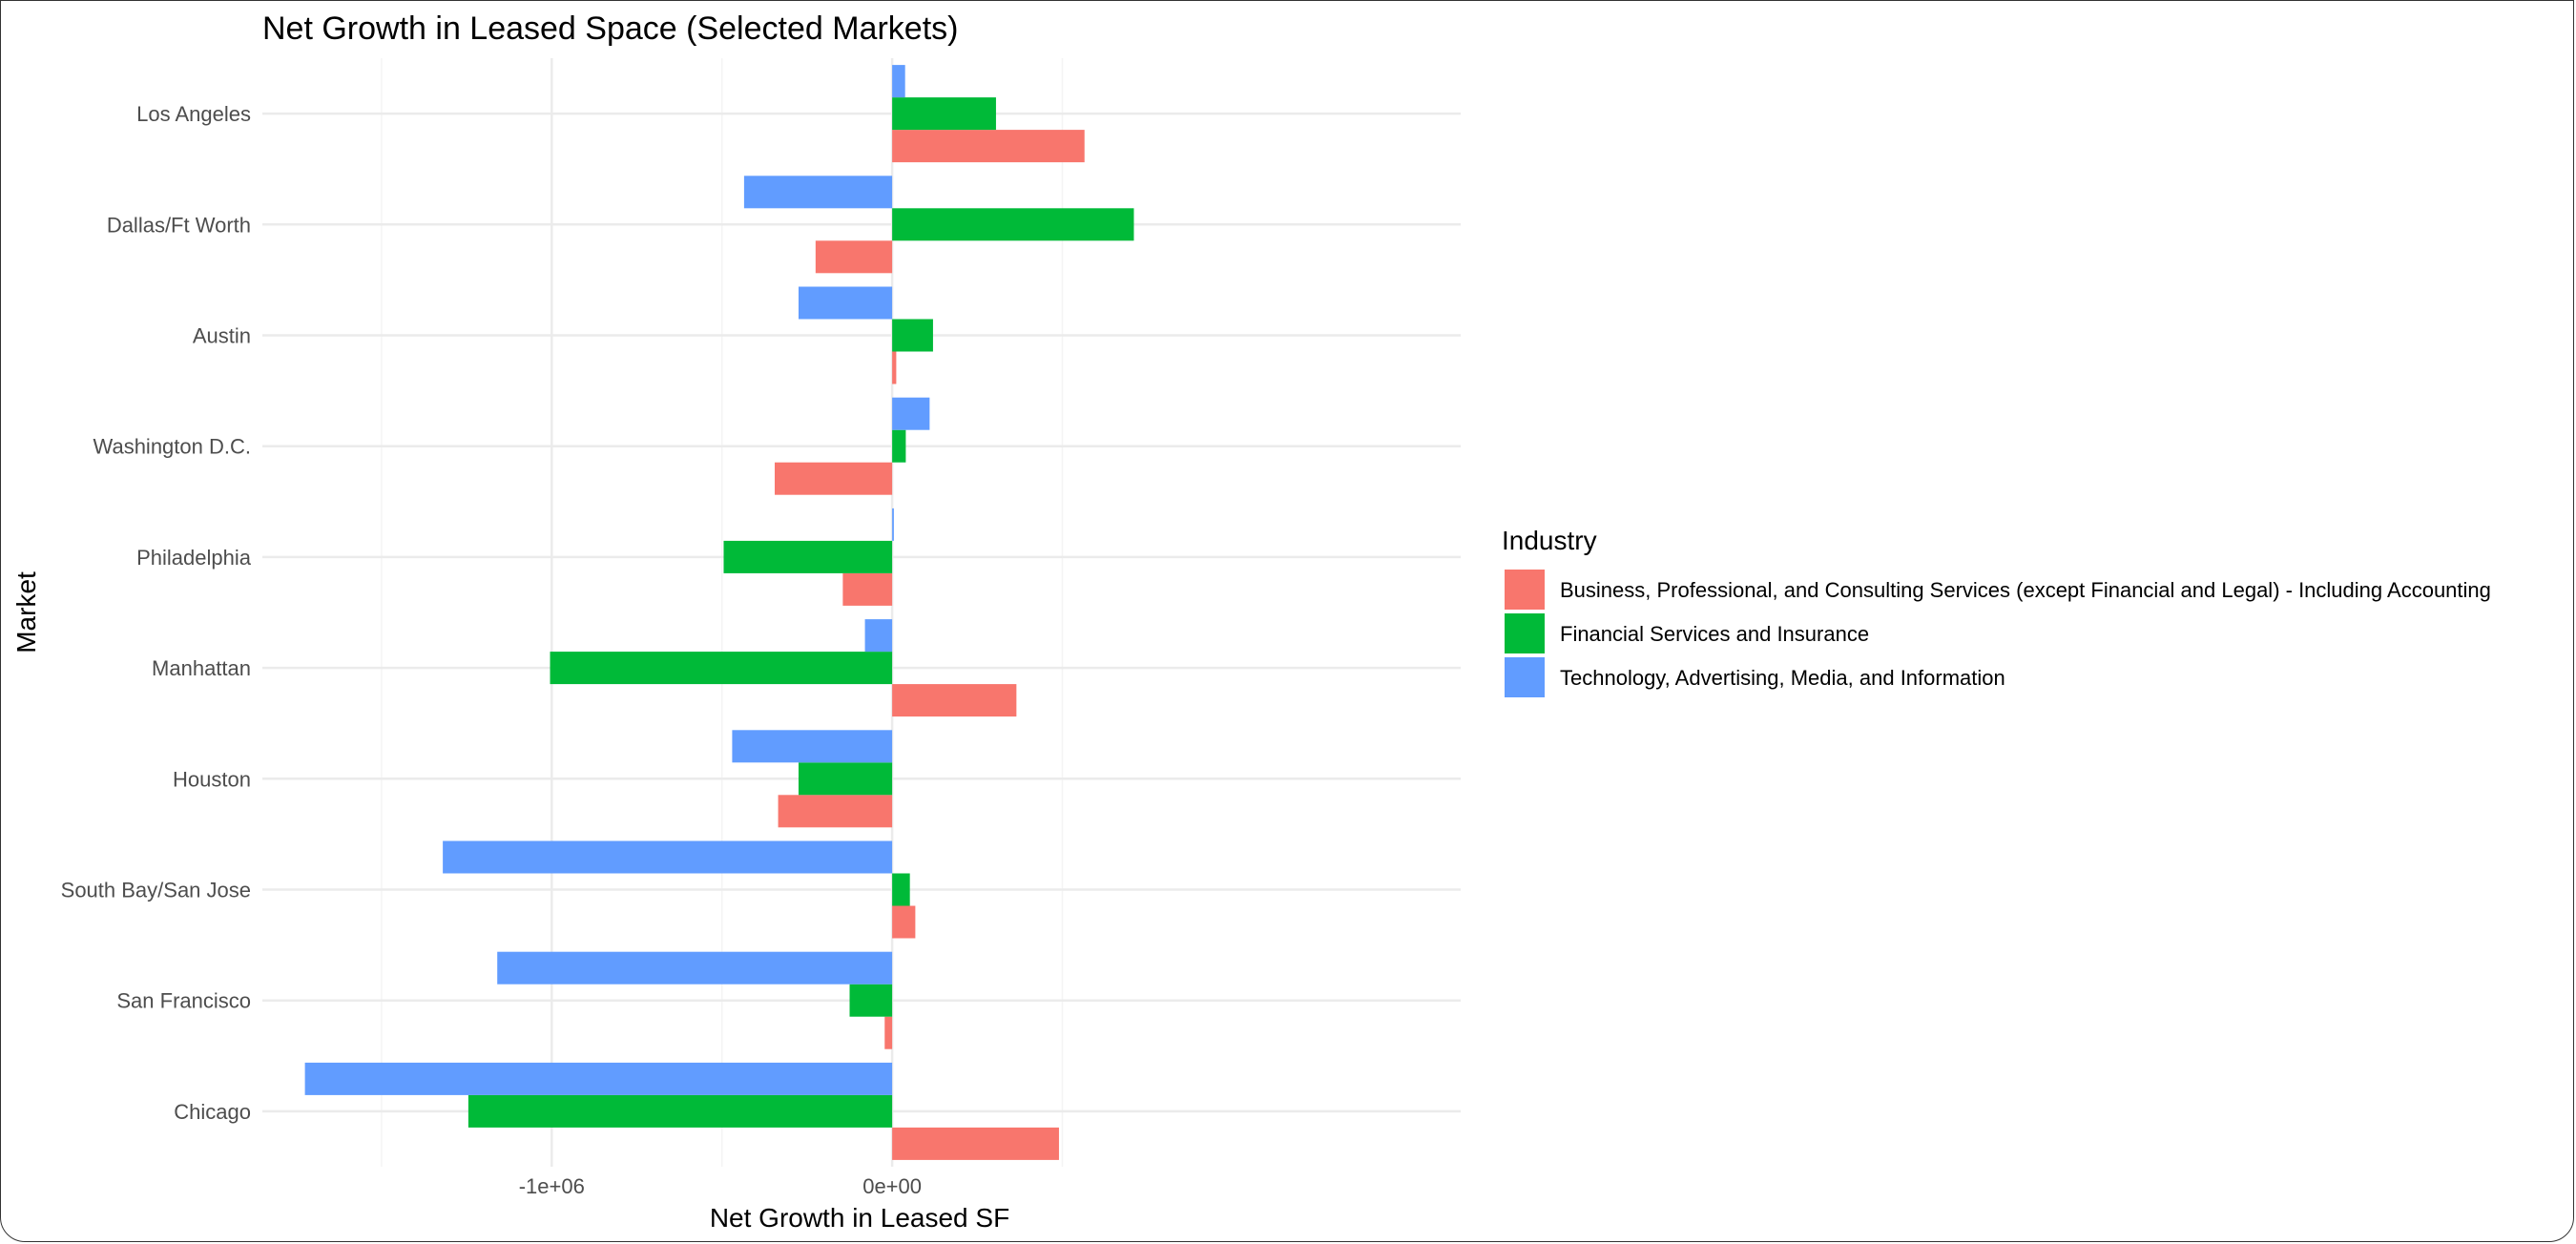 The height and width of the screenshot is (1244, 2576). What do you see at coordinates (183, 1001) in the screenshot?
I see `y-tick-label-san-francisco: San Francisco` at bounding box center [183, 1001].